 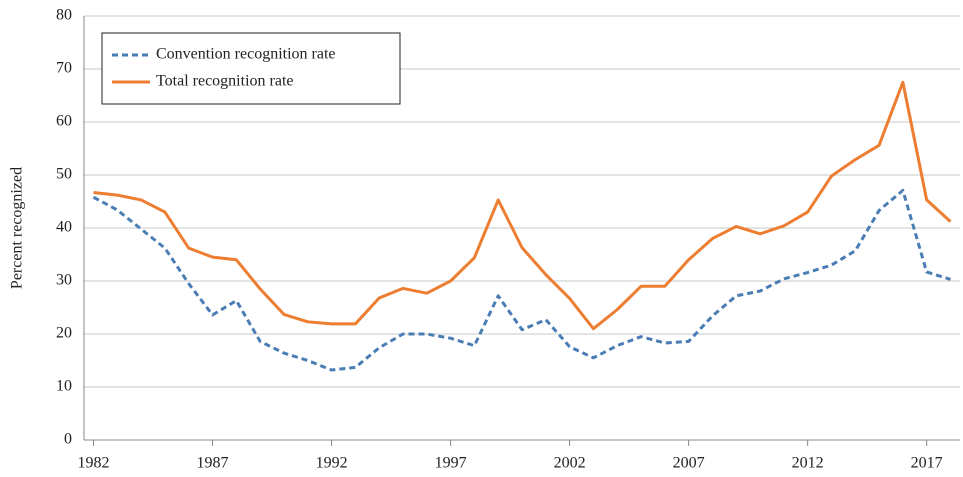 I want to click on y-tick-label: 70, so click(x=64, y=68).